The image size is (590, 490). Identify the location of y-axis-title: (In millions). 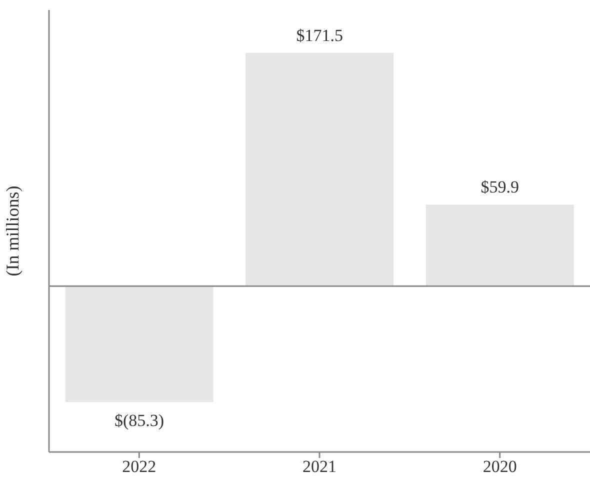
(12, 231).